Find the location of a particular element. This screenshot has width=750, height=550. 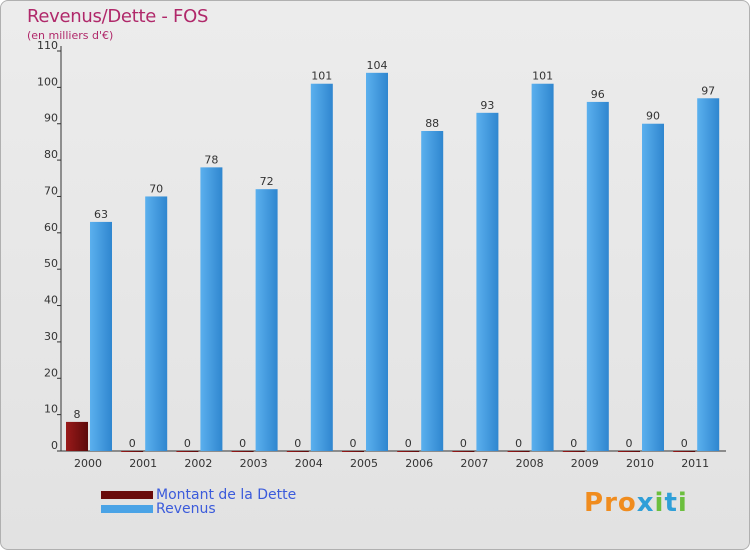

legend-label-debt: Montant de la Dette is located at coordinates (226, 495).